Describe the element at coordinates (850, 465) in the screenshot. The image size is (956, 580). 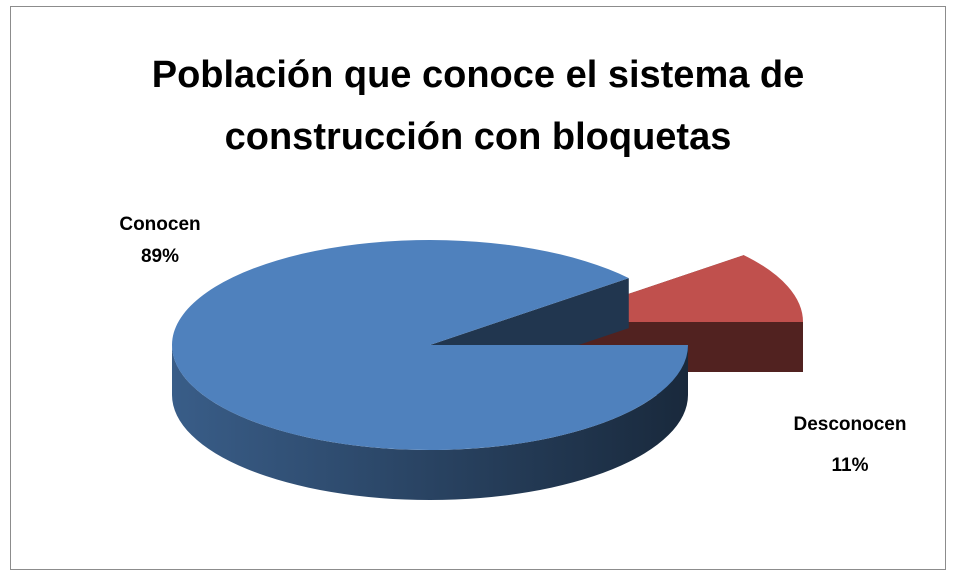
I see `slice-value-label: 11%` at that location.